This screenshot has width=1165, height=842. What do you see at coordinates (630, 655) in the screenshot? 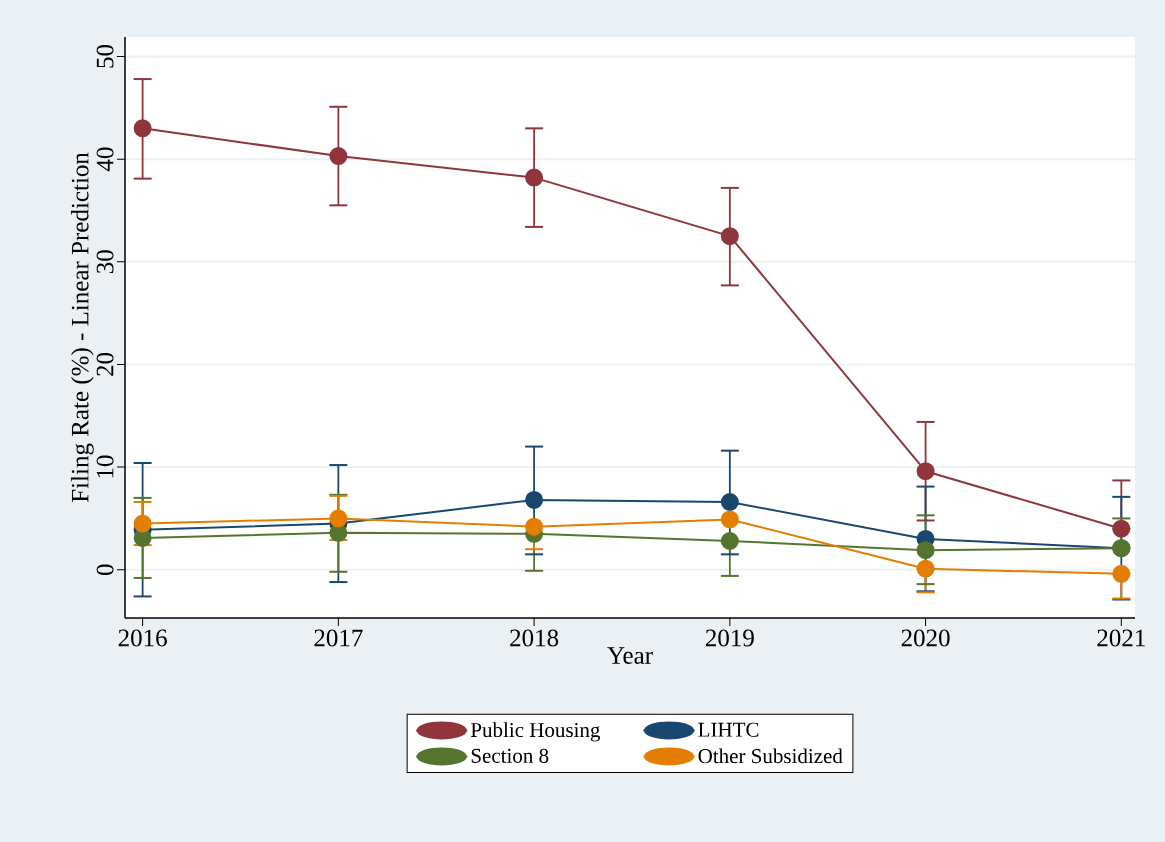
I see `x-axis-title: Year` at bounding box center [630, 655].